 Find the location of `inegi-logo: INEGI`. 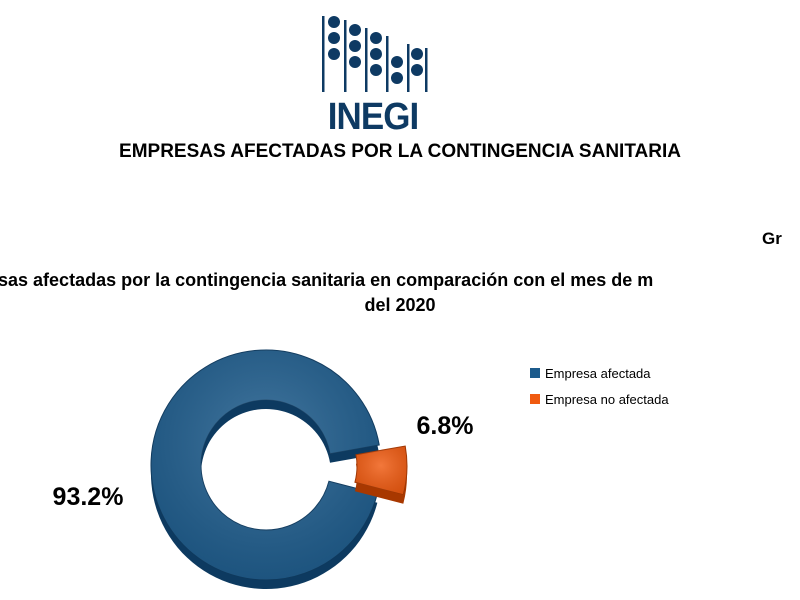

inegi-logo: INEGI is located at coordinates (373, 75).